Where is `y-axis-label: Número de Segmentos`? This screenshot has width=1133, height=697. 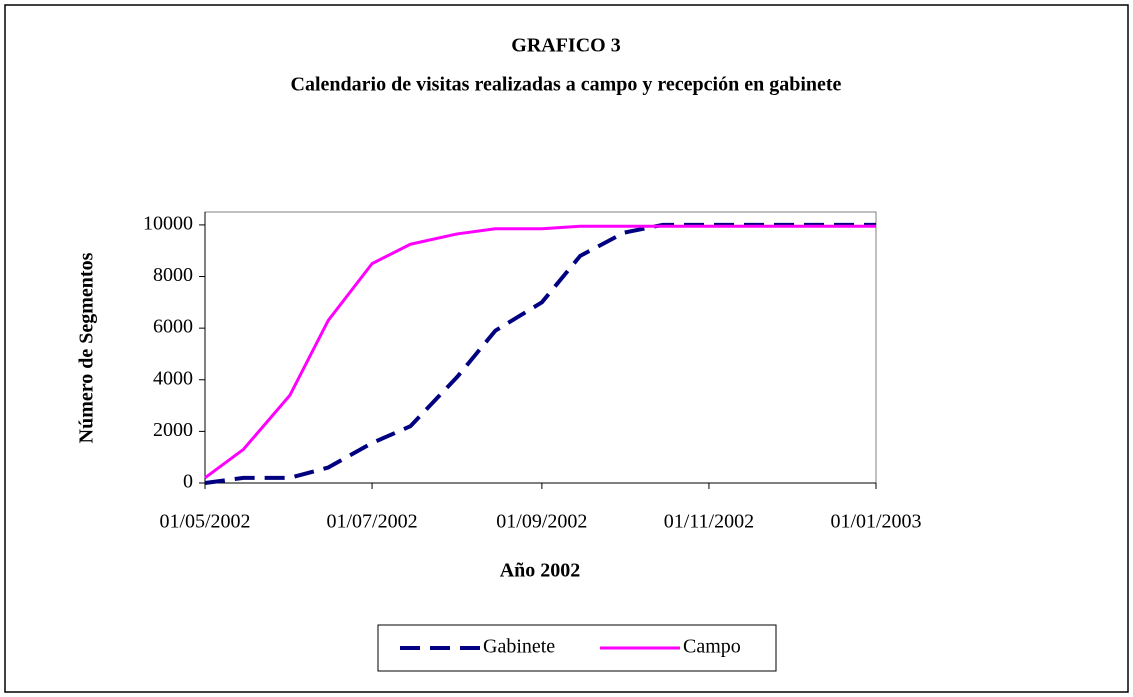 y-axis-label: Número de Segmentos is located at coordinates (87, 347).